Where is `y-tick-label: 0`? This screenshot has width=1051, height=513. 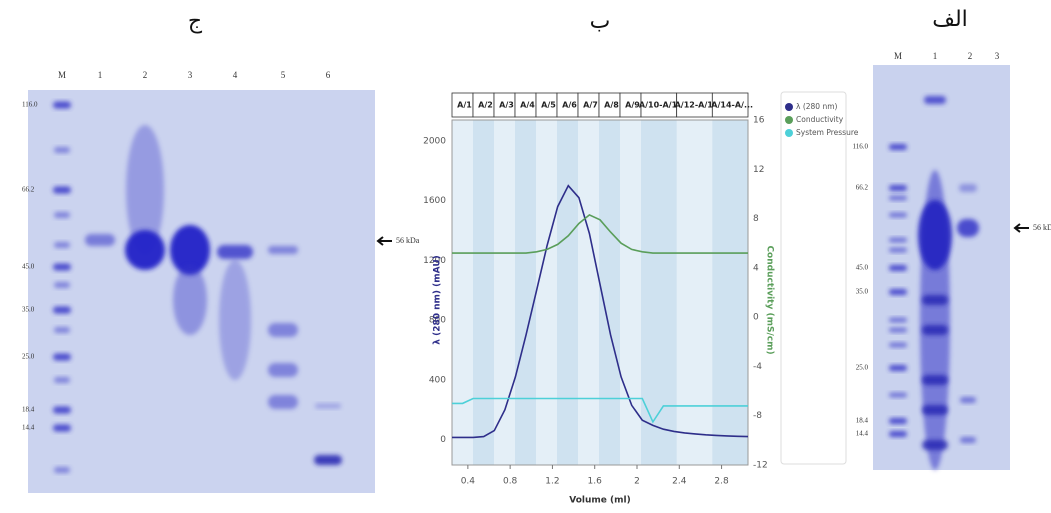
y-tick-label: 0 is located at coordinates (443, 440).